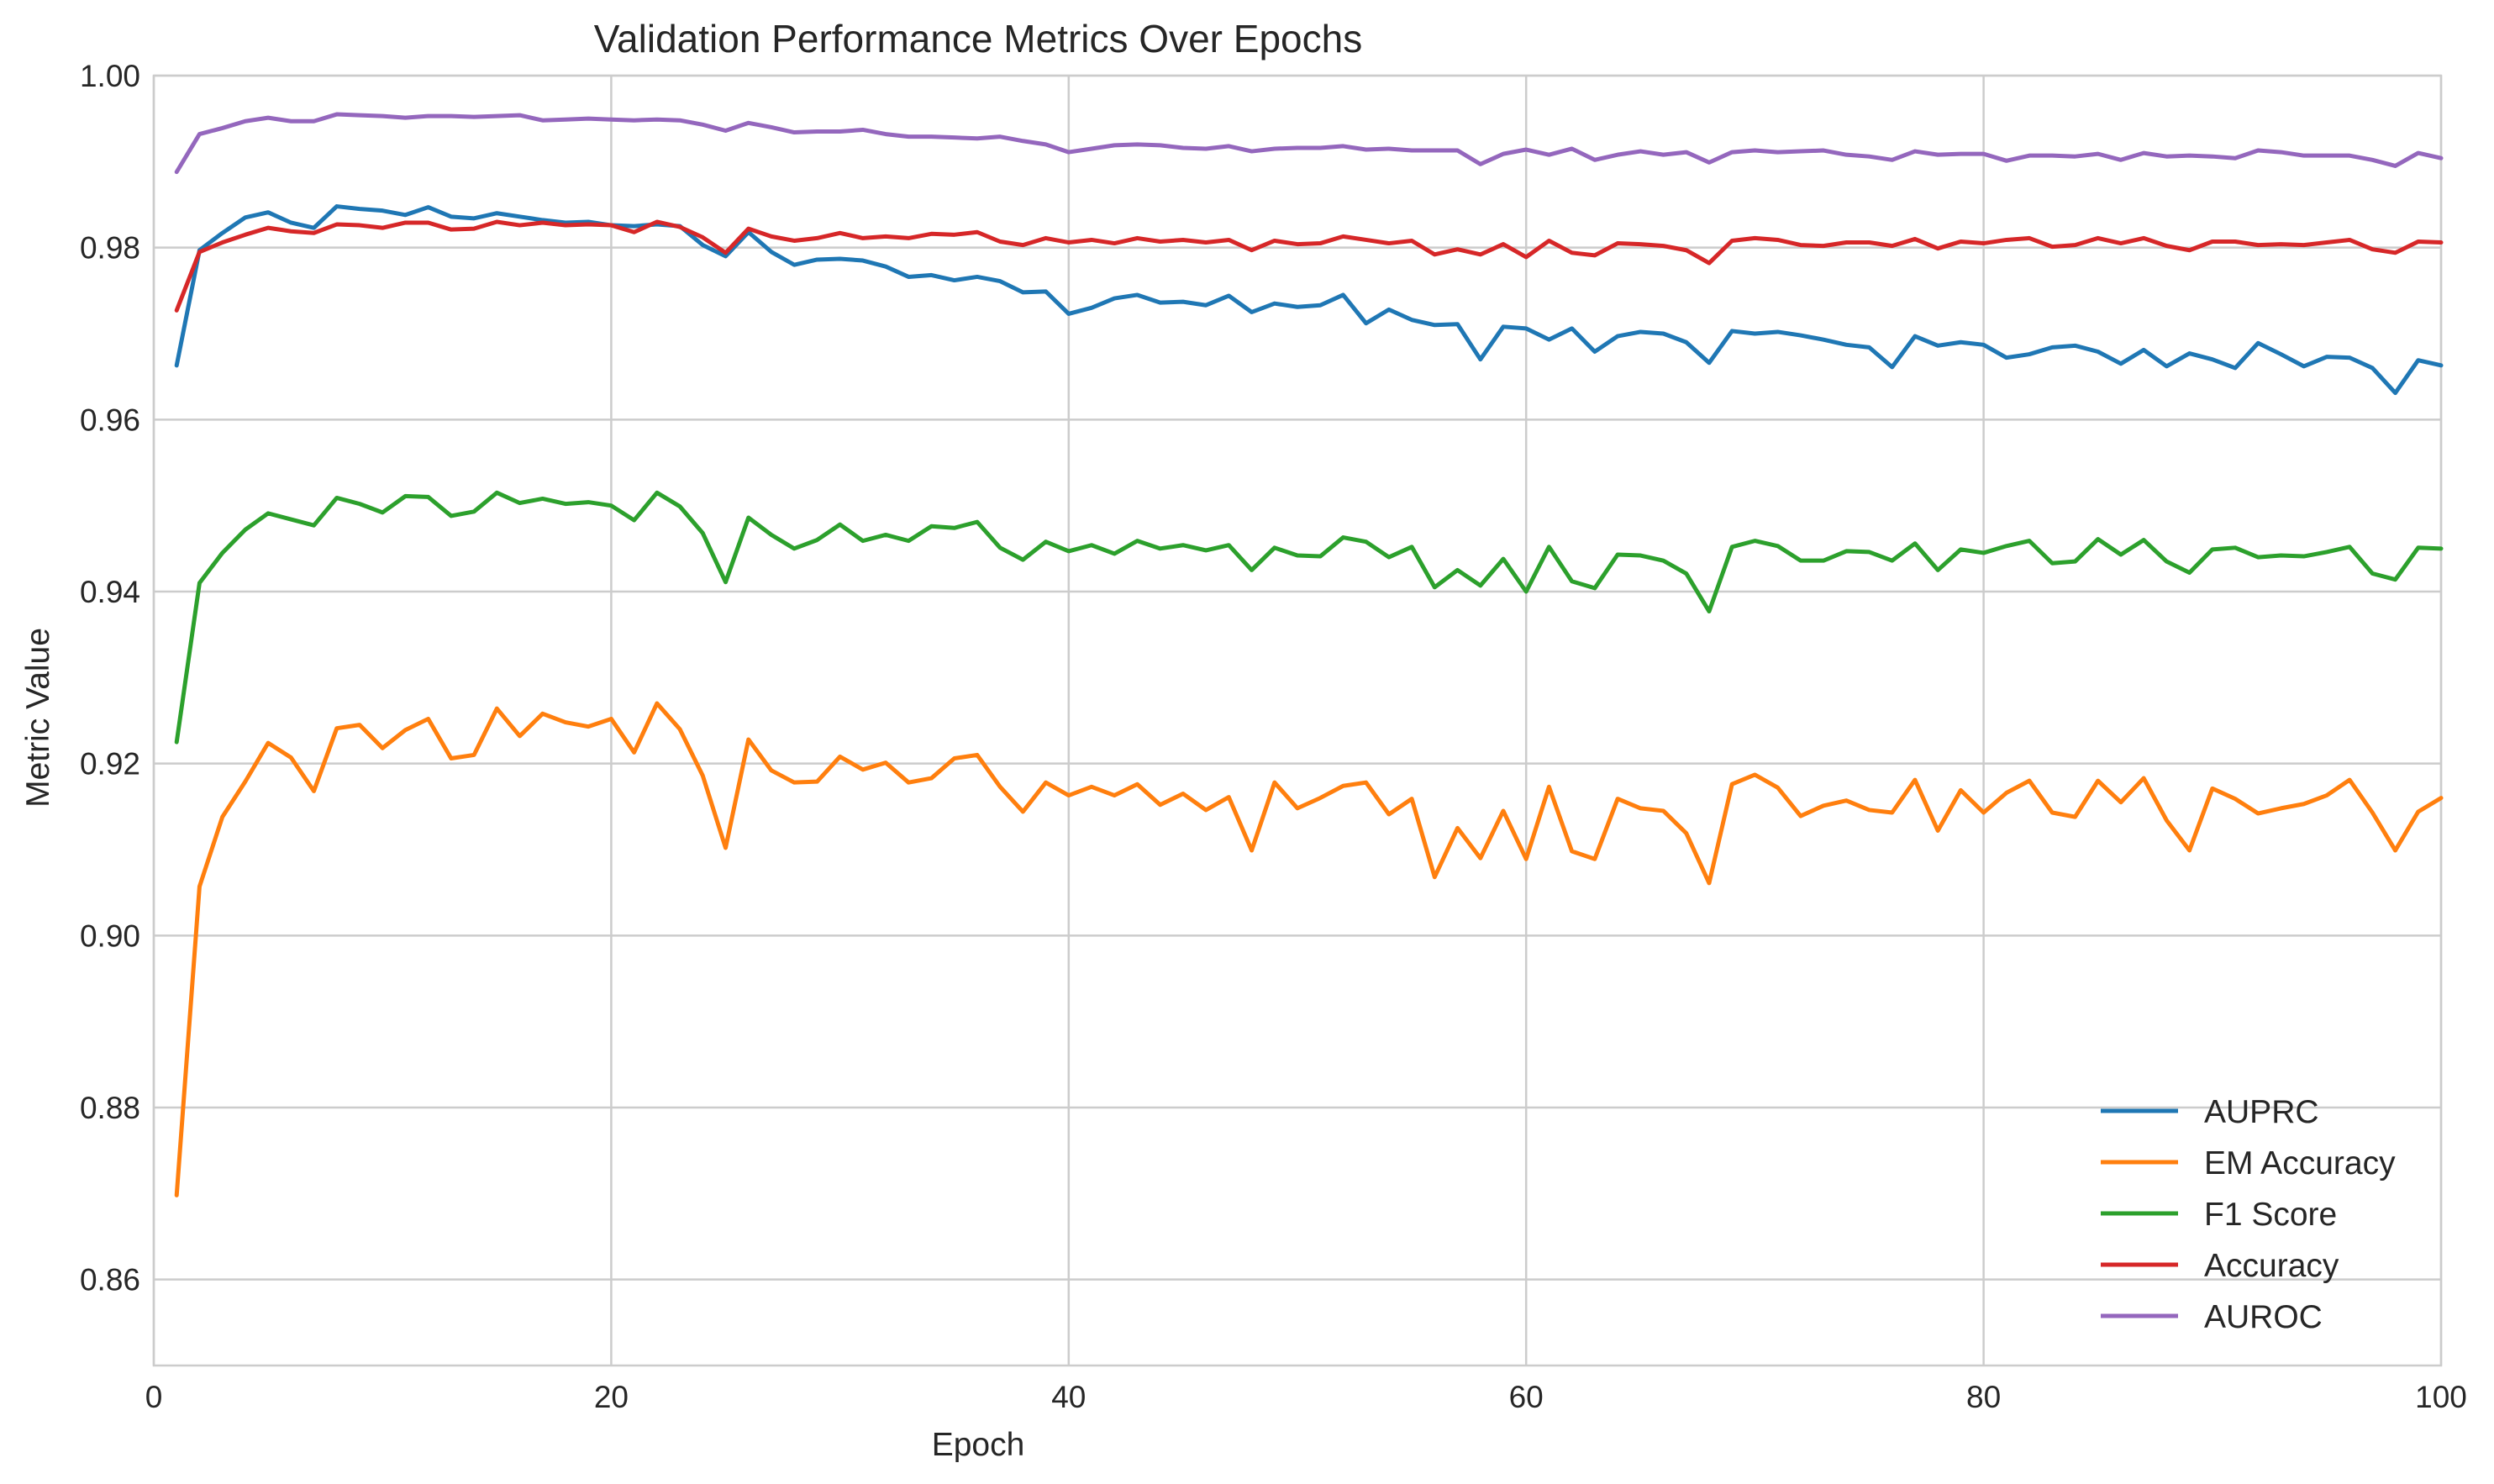  I want to click on y-tick-label: 1.00, so click(110, 76).